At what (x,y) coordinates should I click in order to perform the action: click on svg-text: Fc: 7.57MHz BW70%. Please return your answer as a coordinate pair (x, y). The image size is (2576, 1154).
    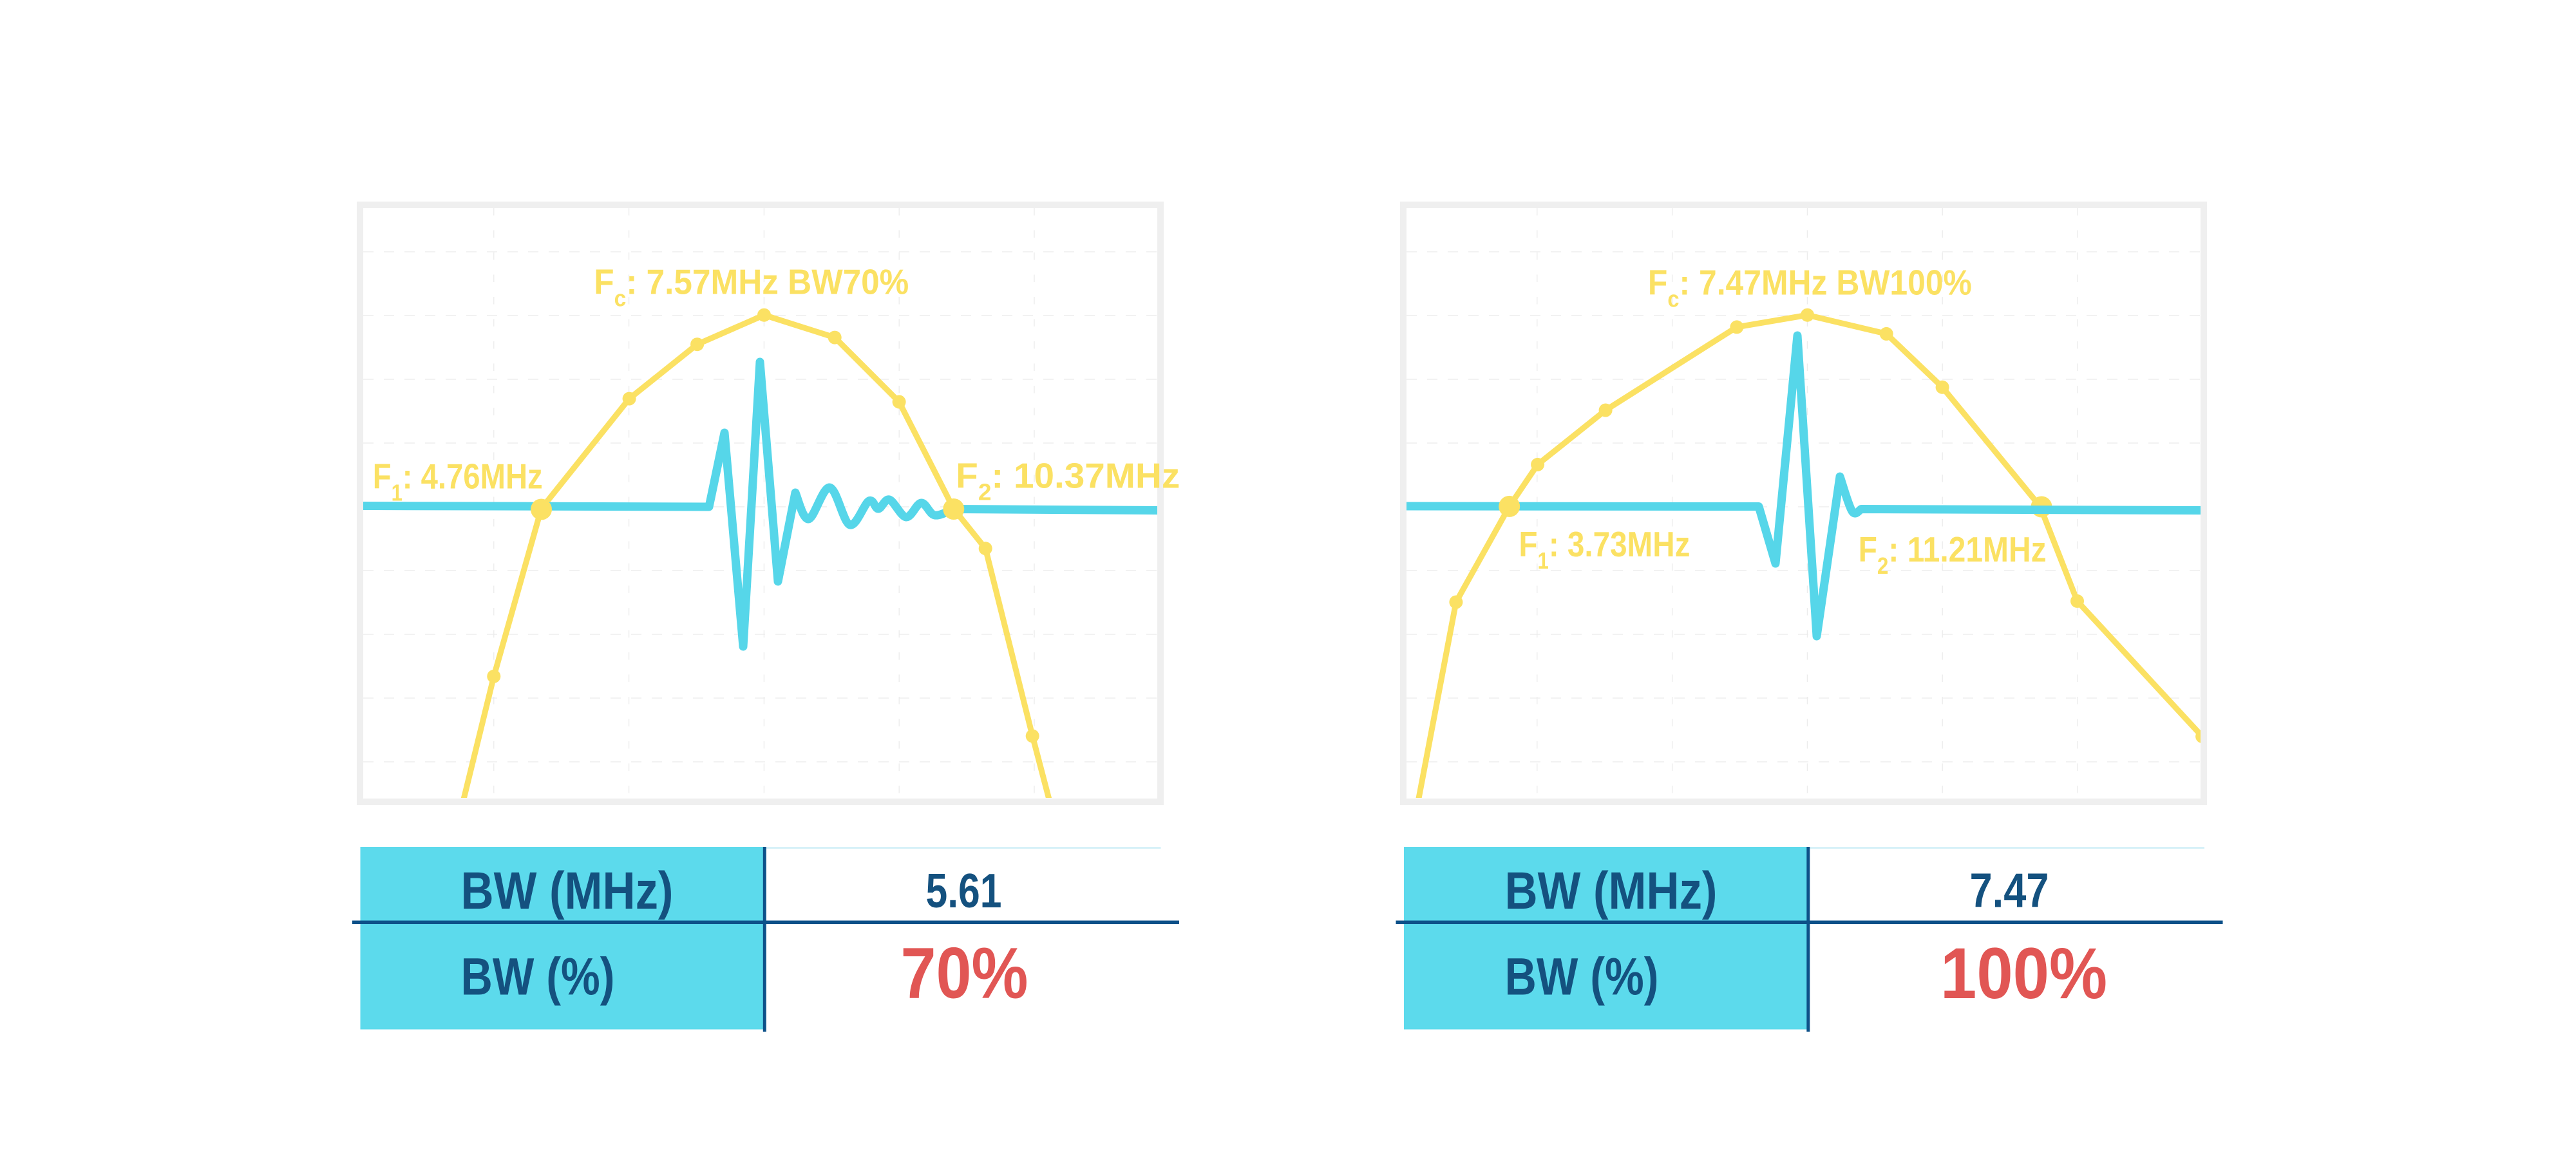
    Looking at the image, I should click on (751, 287).